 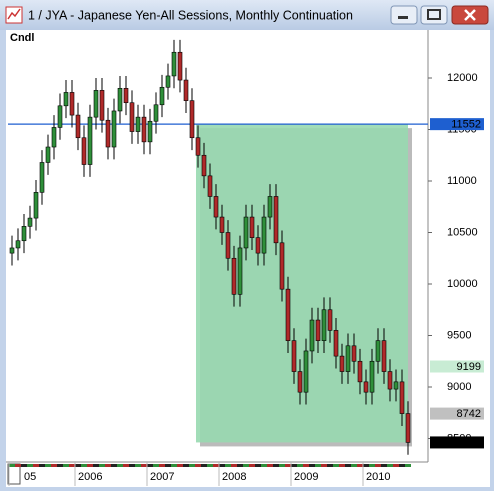 I want to click on close-button, so click(x=470, y=15).